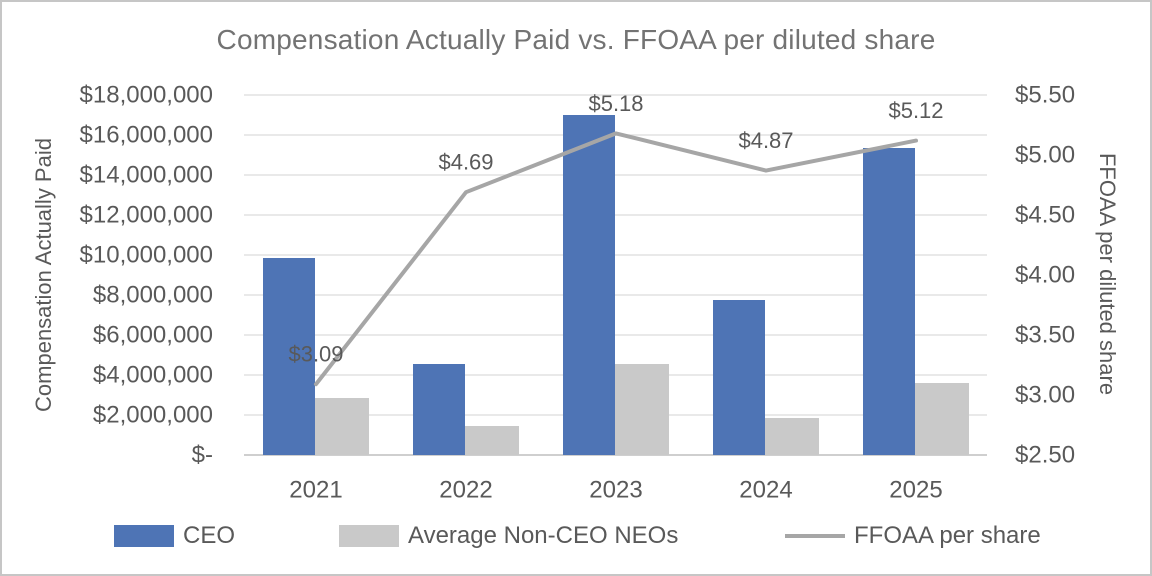  I want to click on x-axis-label-2022: 2022, so click(465, 490).